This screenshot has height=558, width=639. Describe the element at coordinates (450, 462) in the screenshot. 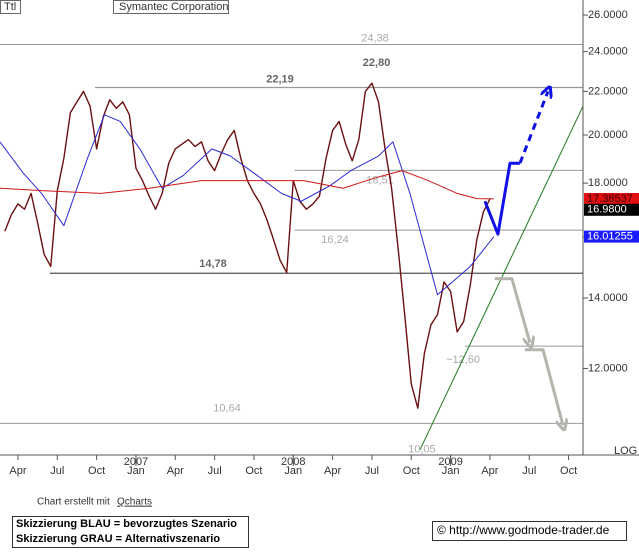

I see `year-label: 2009` at that location.